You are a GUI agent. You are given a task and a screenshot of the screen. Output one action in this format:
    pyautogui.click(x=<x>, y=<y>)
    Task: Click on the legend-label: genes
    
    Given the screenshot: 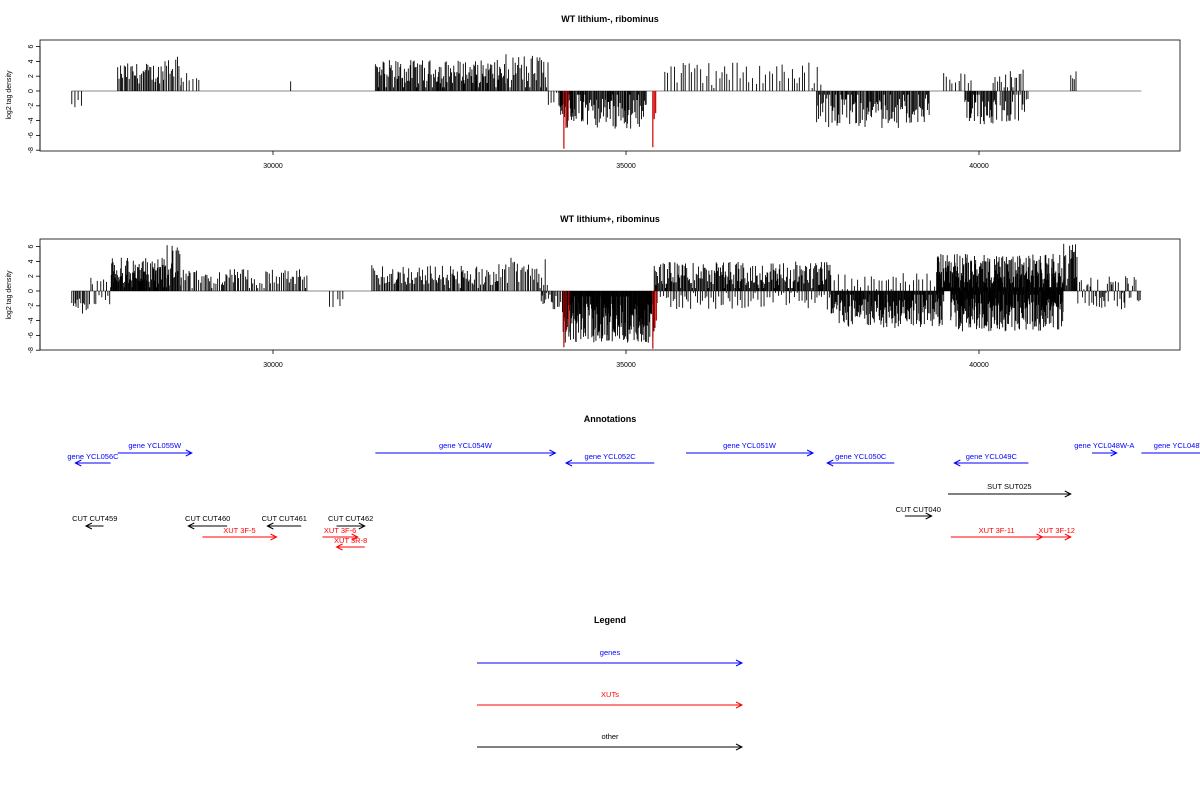 What is the action you would take?
    pyautogui.click(x=610, y=652)
    